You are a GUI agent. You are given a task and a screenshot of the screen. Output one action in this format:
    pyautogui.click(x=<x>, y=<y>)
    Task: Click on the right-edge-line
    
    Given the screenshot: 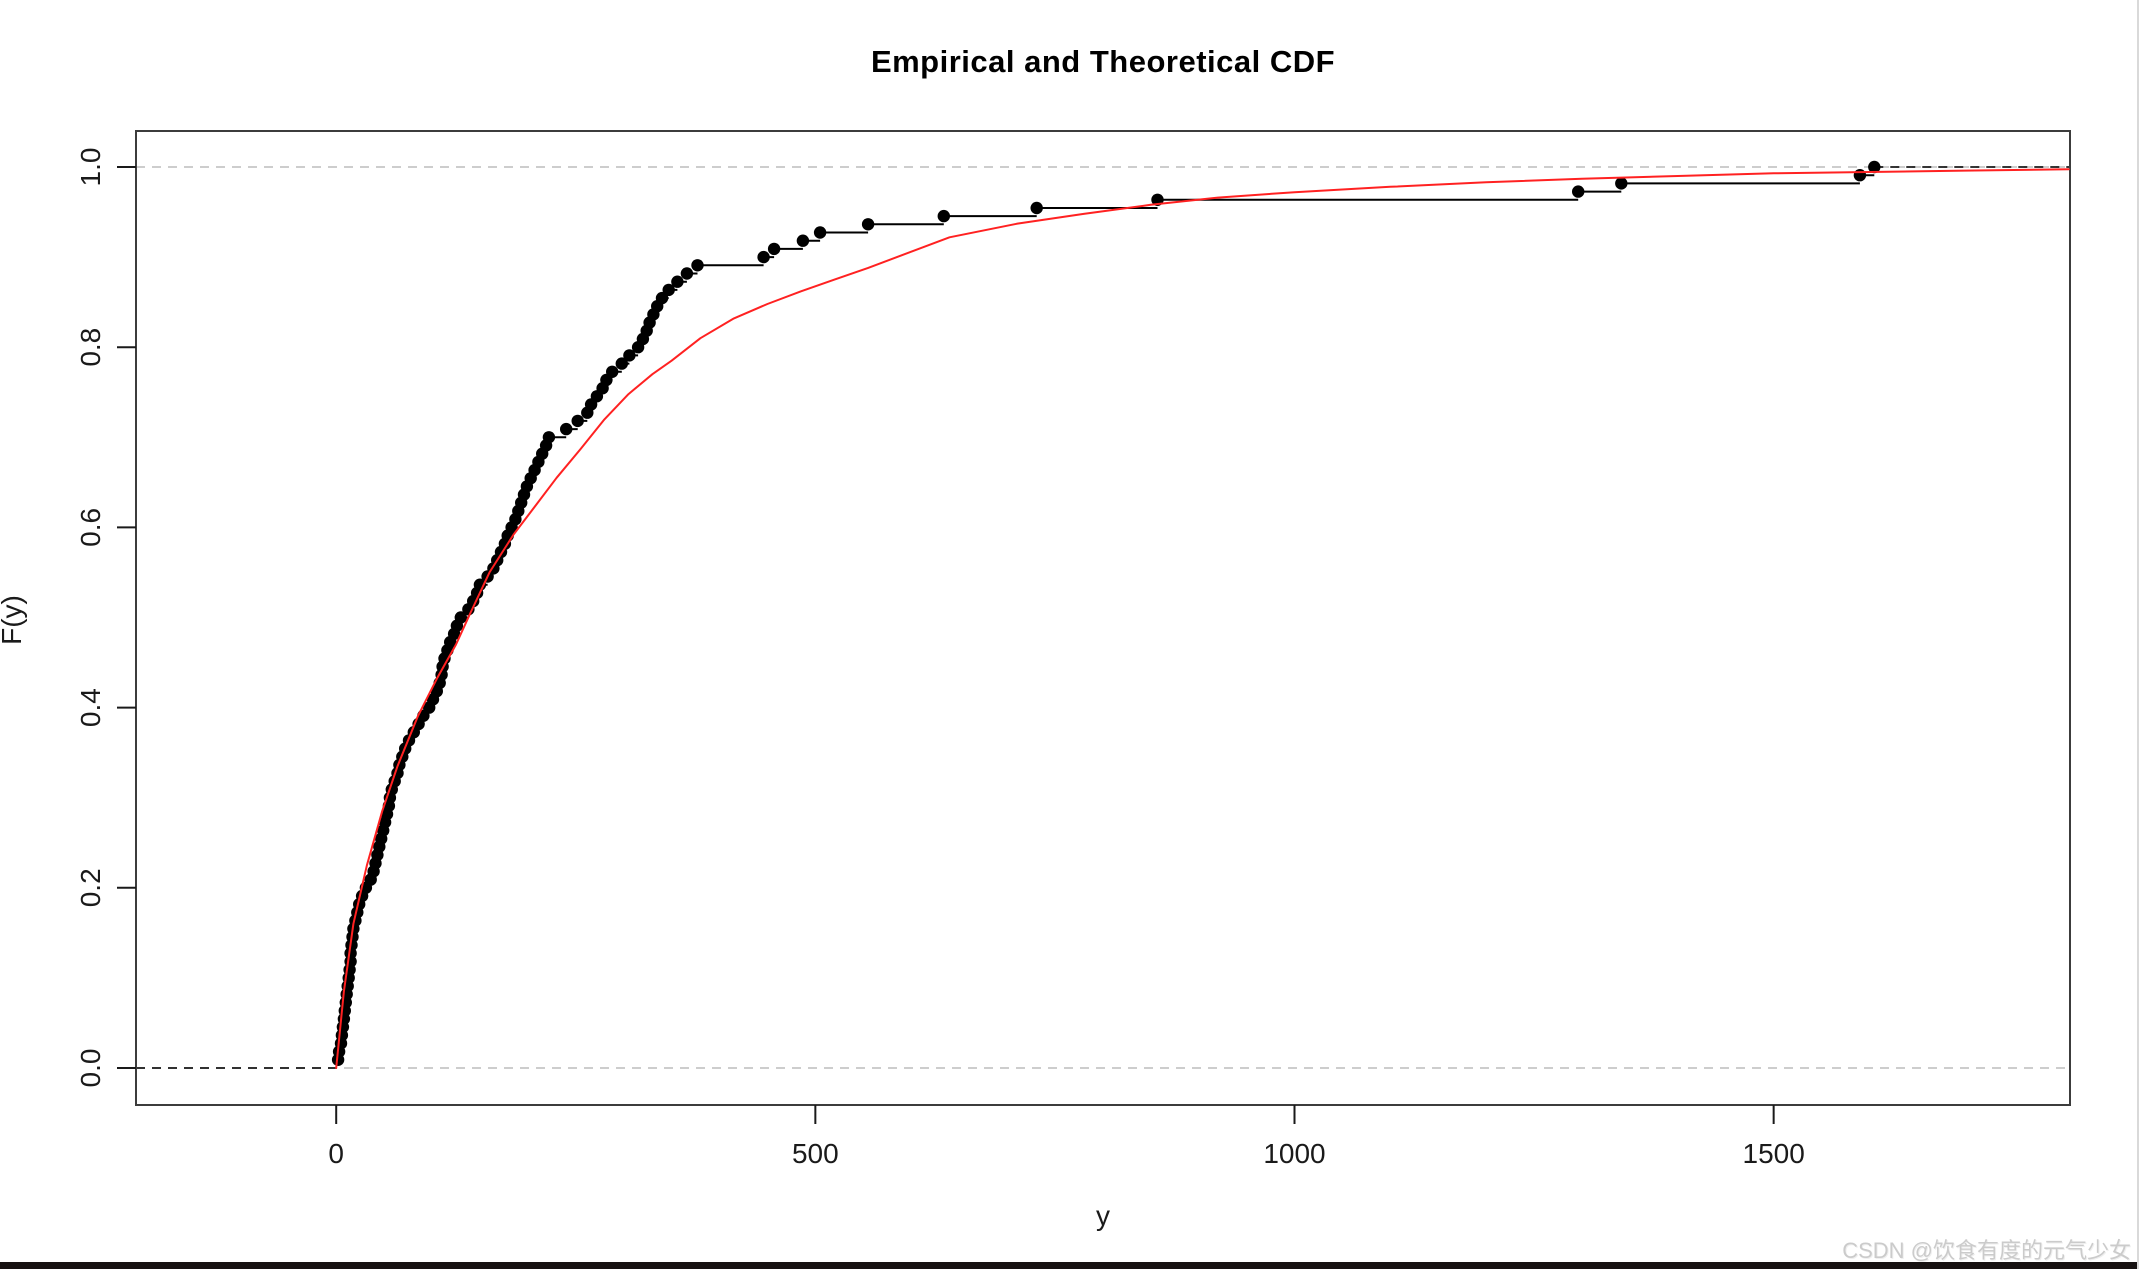 What is the action you would take?
    pyautogui.click(x=2138, y=634)
    